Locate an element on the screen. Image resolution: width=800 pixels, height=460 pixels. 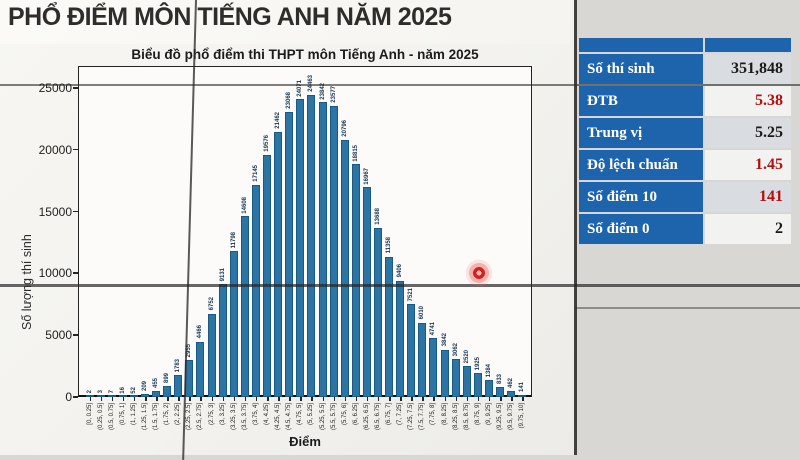
x-tick-label: (4.5, 4.75] is located at coordinates (289, 417).